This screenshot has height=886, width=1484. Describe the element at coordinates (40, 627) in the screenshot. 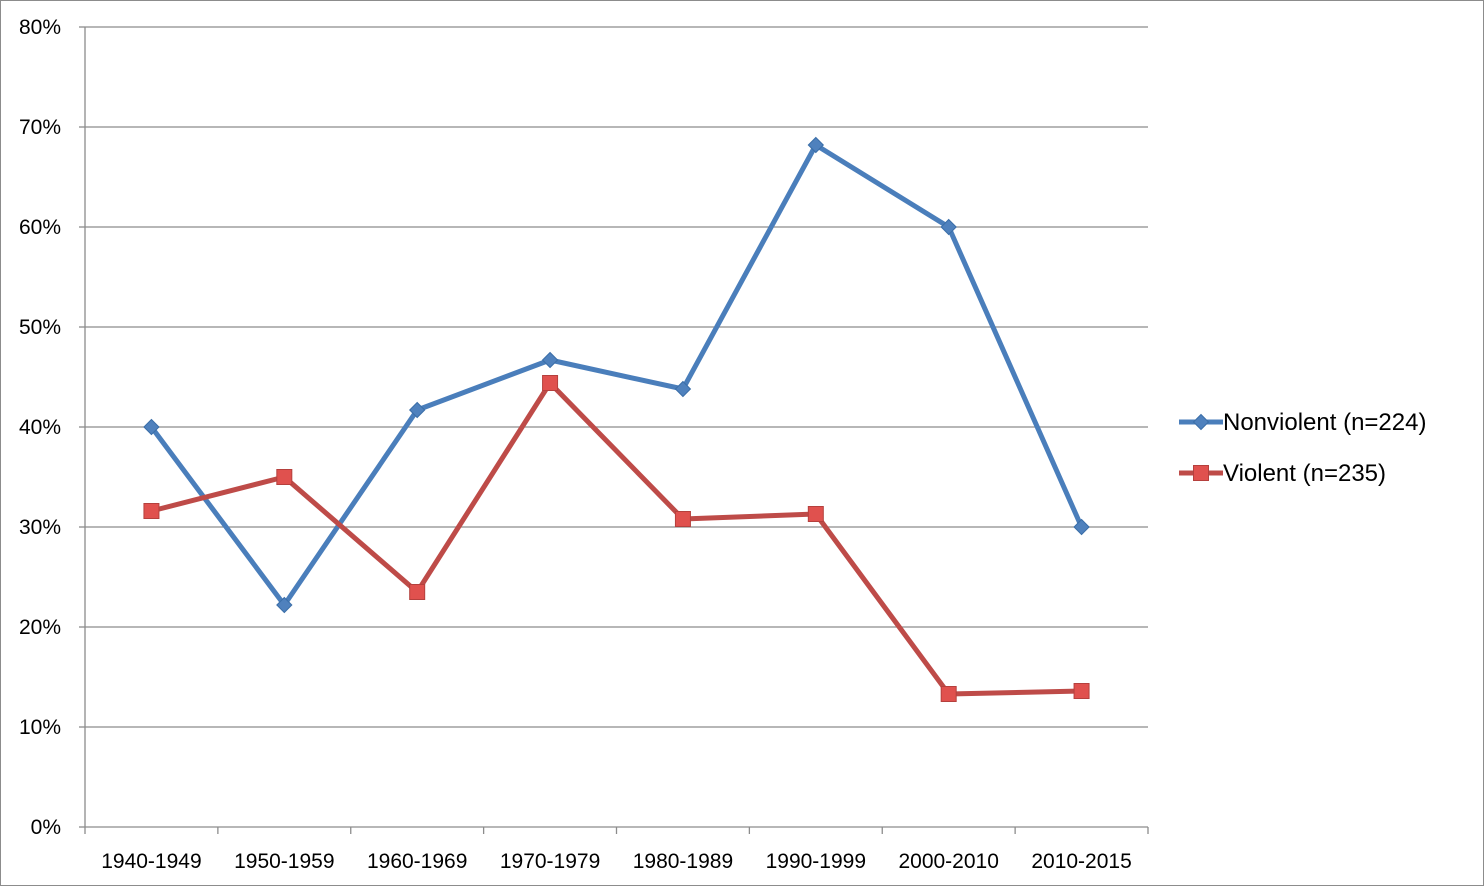

I see `y-tick-label: 20%` at that location.